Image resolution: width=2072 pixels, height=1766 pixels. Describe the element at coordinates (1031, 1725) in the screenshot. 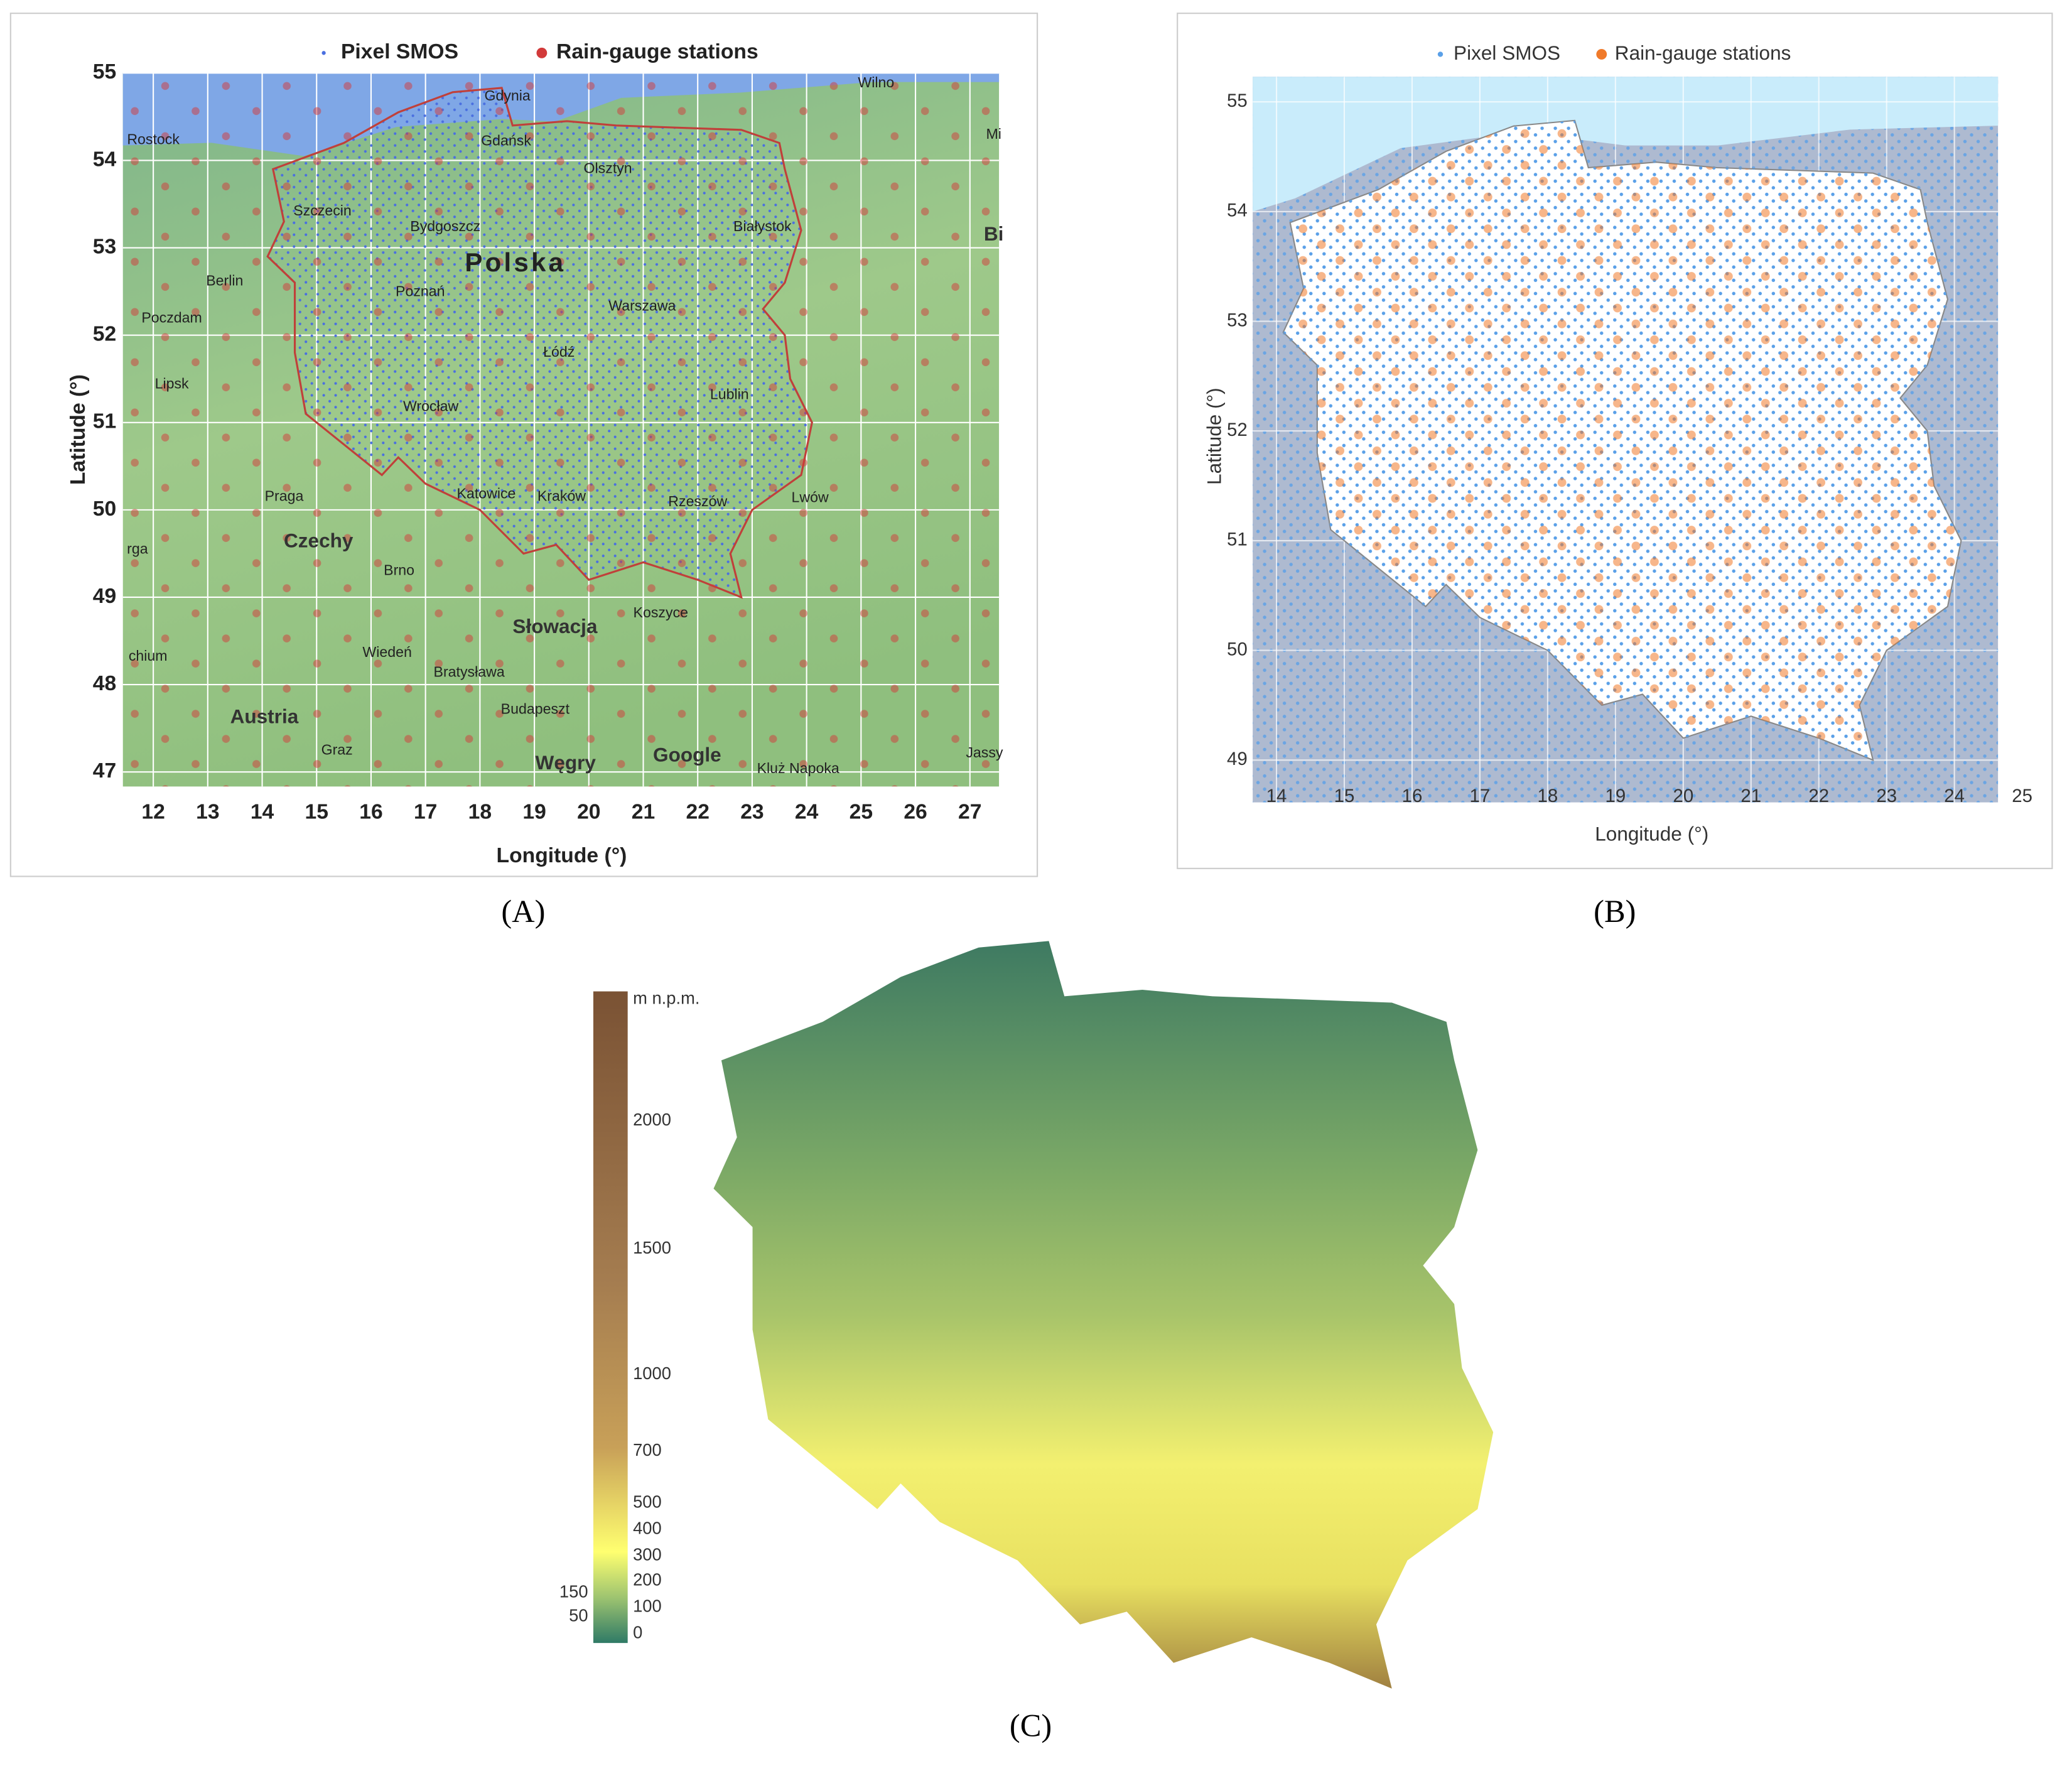

I see `caption: (C)` at that location.